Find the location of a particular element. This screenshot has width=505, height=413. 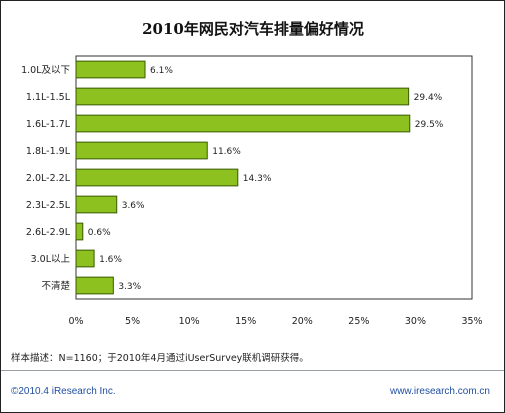

category-label-8: 不清楚 is located at coordinates (55, 286).